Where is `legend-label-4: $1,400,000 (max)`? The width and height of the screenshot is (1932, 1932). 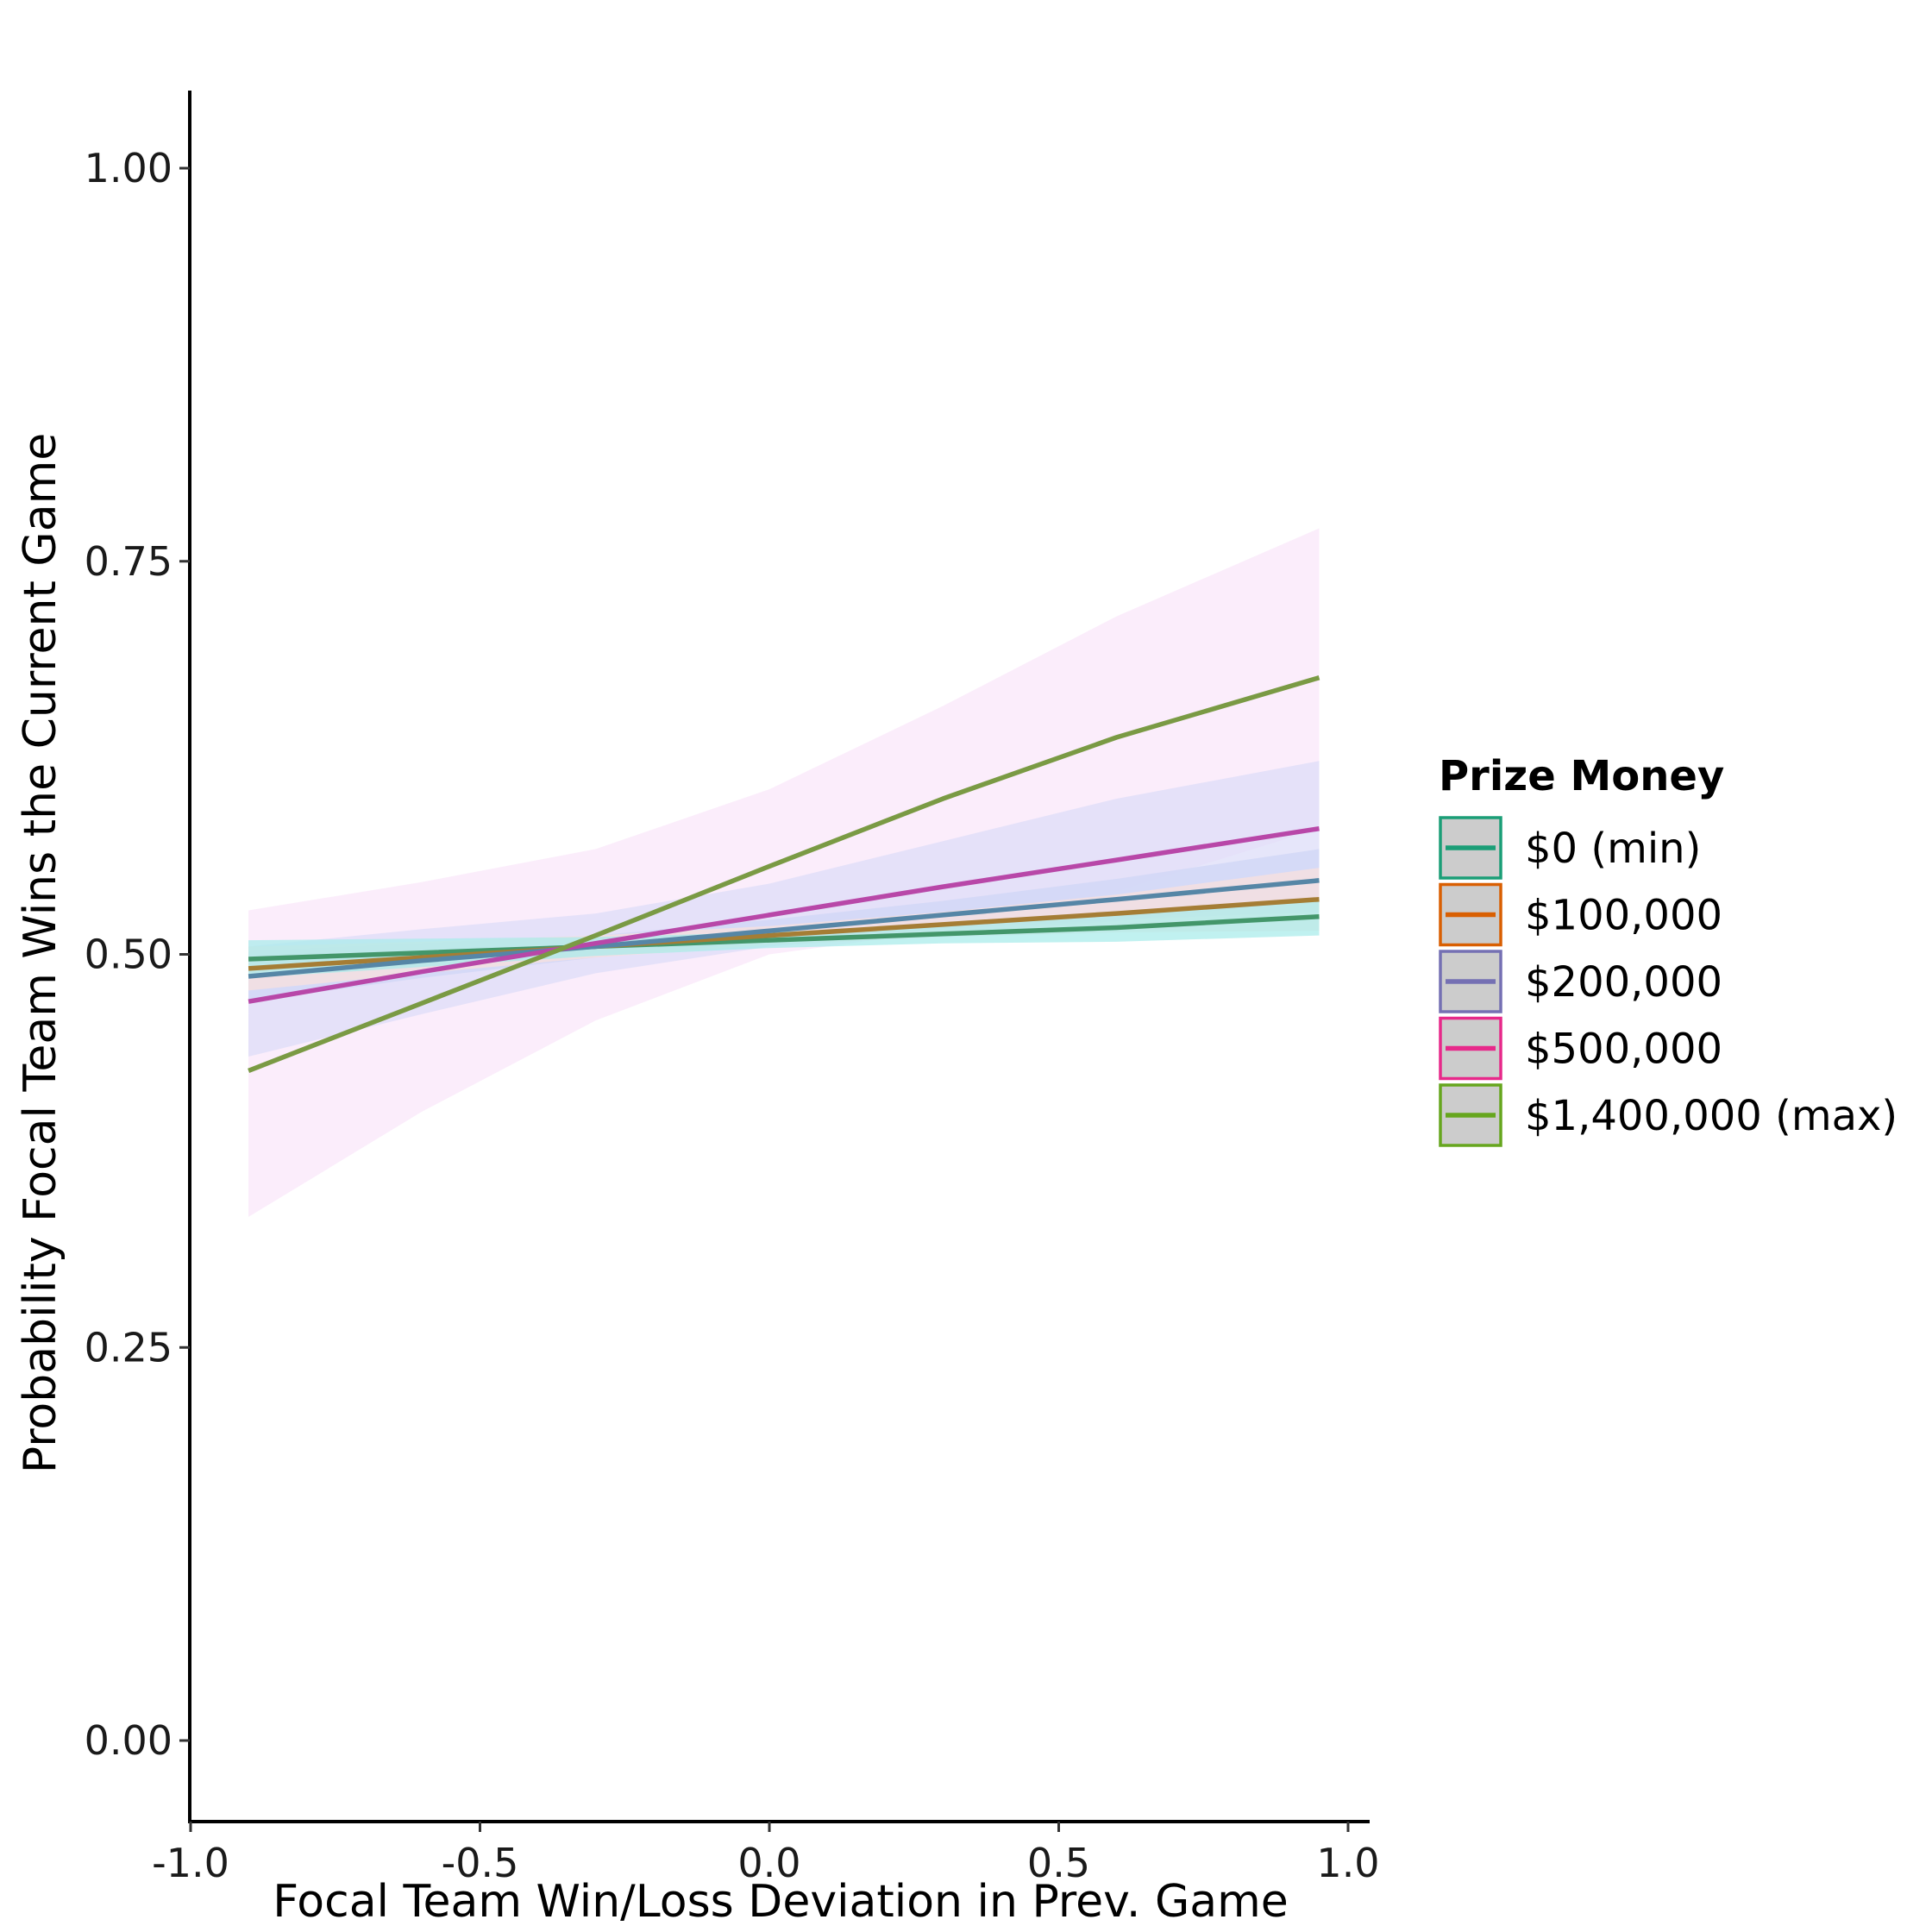
legend-label-4: $1,400,000 (max) is located at coordinates (1711, 1116).